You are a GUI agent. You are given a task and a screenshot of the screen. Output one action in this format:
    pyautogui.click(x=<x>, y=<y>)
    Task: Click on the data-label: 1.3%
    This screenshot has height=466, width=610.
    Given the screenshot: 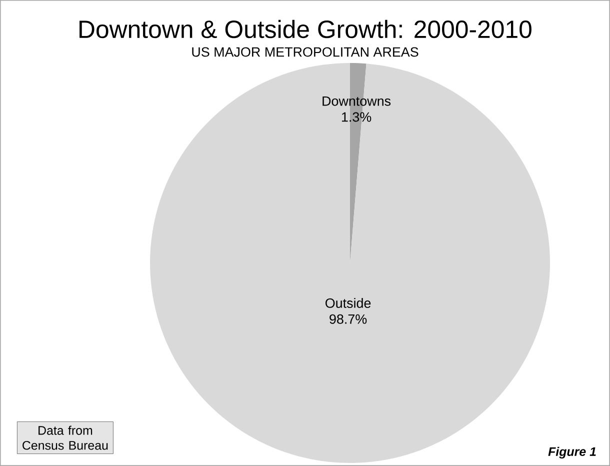 What is the action you would take?
    pyautogui.click(x=357, y=117)
    